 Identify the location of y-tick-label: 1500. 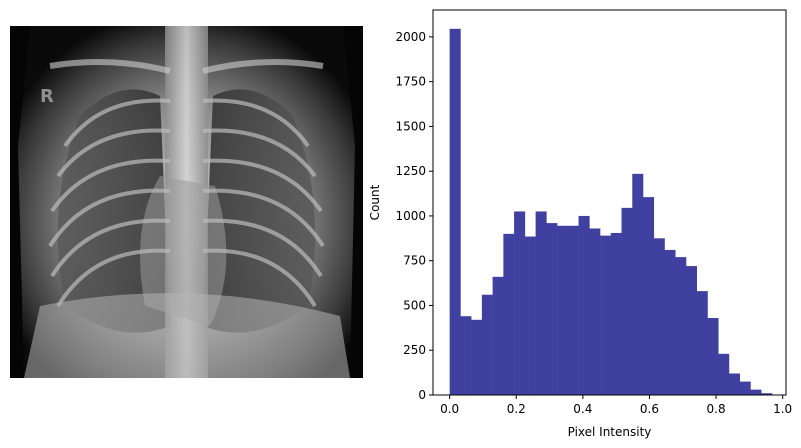
(410, 126).